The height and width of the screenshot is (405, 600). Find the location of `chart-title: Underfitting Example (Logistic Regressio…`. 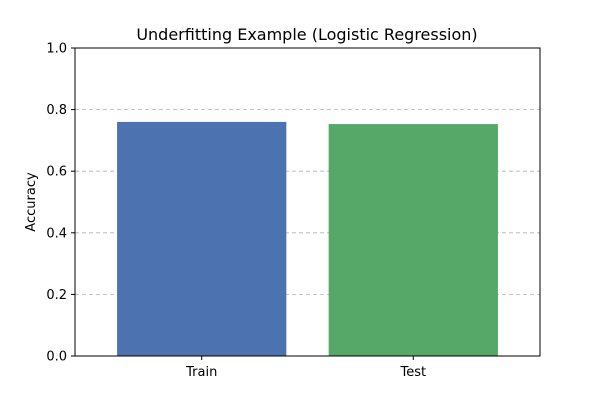

chart-title: Underfitting Example (Logistic Regressio… is located at coordinates (306, 34).